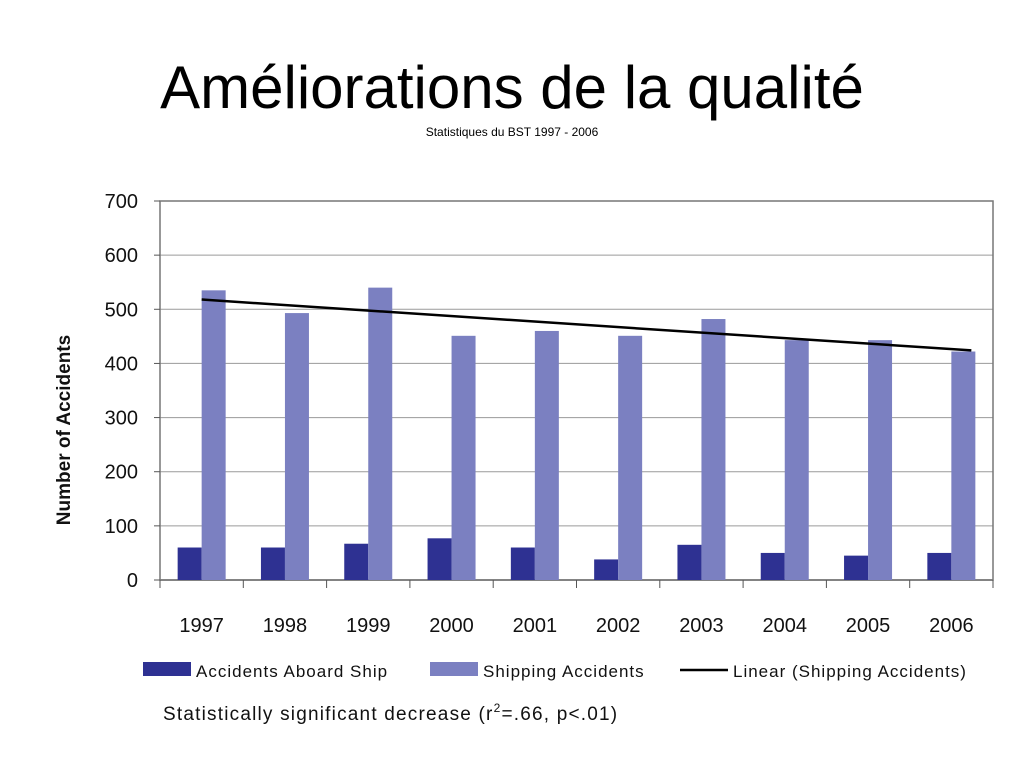 Image resolution: width=1024 pixels, height=768 pixels. What do you see at coordinates (121, 527) in the screenshot?
I see `y-tick-label: 100` at bounding box center [121, 527].